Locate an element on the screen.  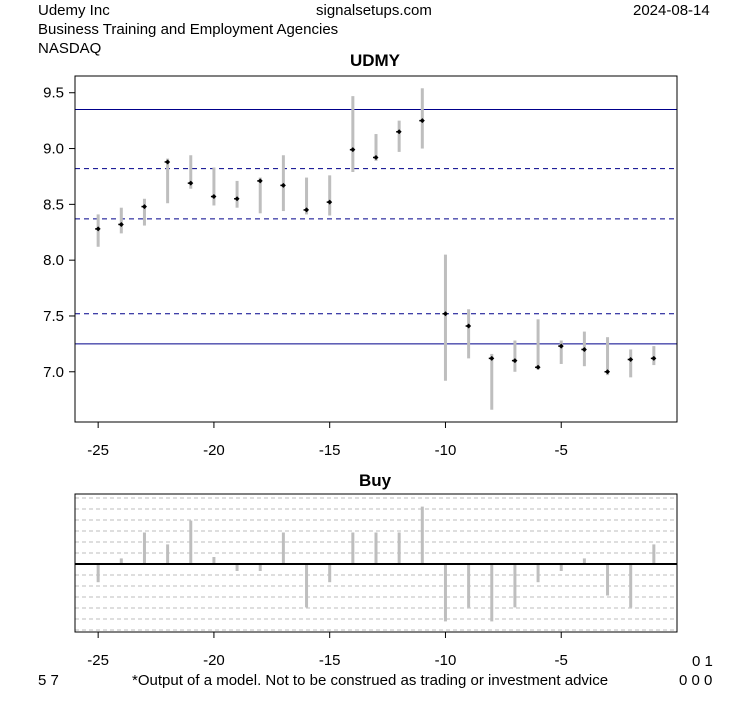
price-x-axis: -25 -20 -15 -10 -5 is located at coordinates (327, 440).